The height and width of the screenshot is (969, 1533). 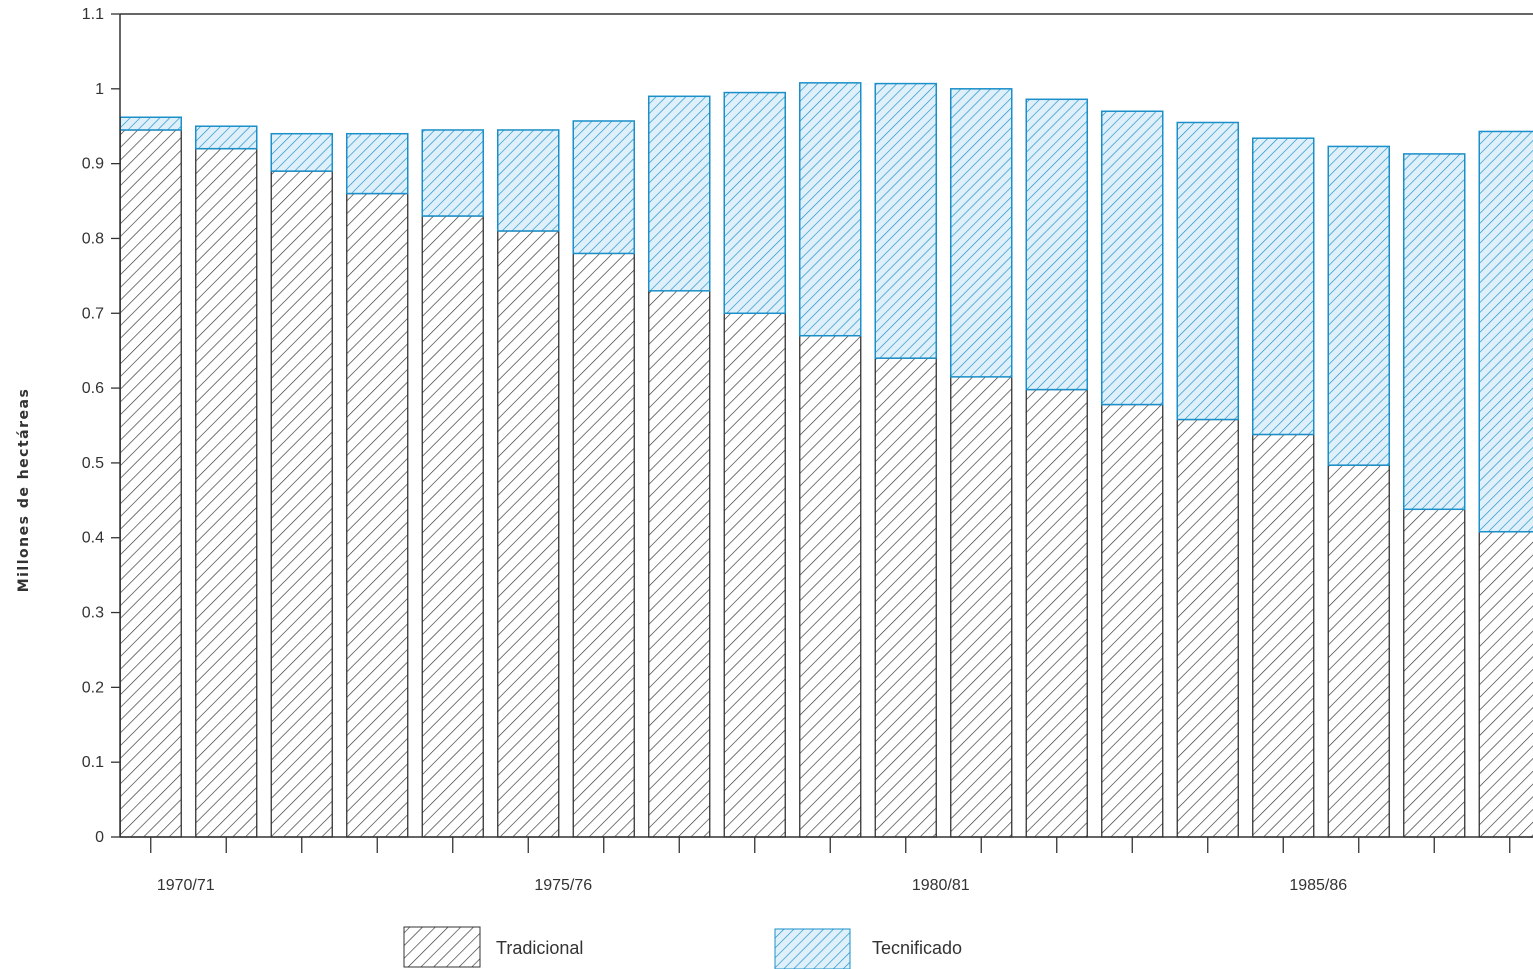 What do you see at coordinates (186, 885) in the screenshot?
I see `x-tick-label: 1970/71` at bounding box center [186, 885].